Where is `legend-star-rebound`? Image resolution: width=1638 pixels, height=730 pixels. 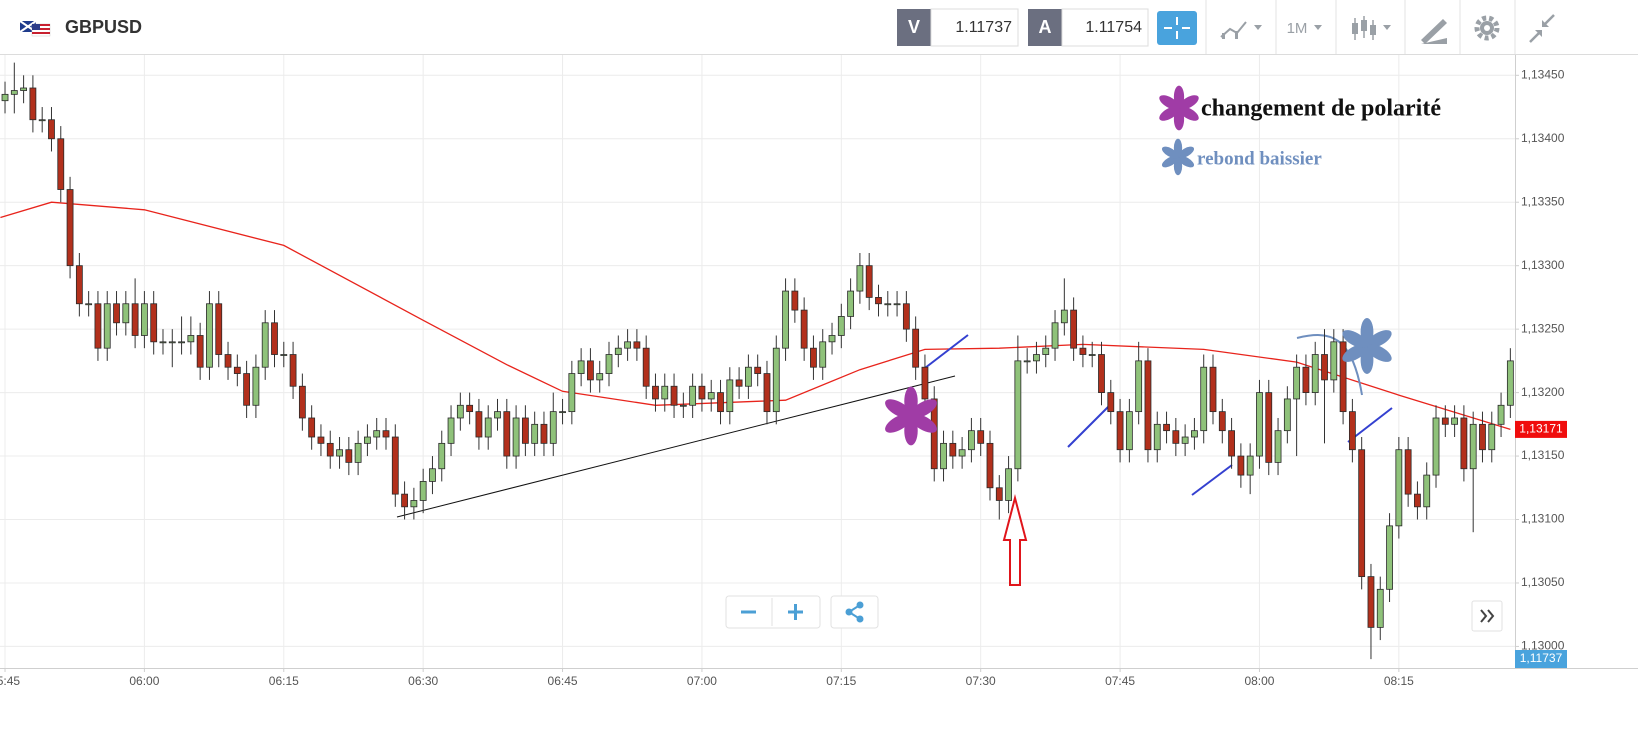
legend-star-rebound is located at coordinates (1178, 157).